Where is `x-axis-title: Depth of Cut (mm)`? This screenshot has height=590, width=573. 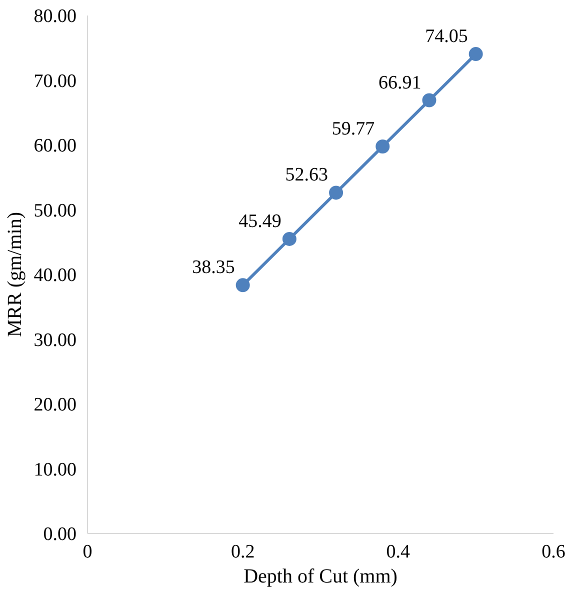
x-axis-title: Depth of Cut (mm) is located at coordinates (321, 577).